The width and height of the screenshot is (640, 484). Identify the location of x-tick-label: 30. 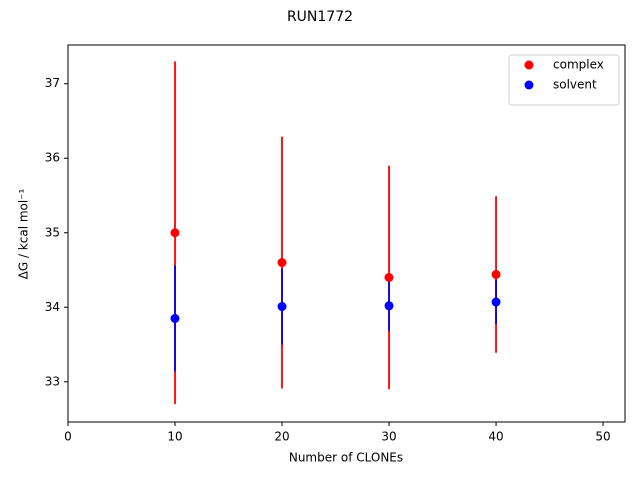
(388, 437).